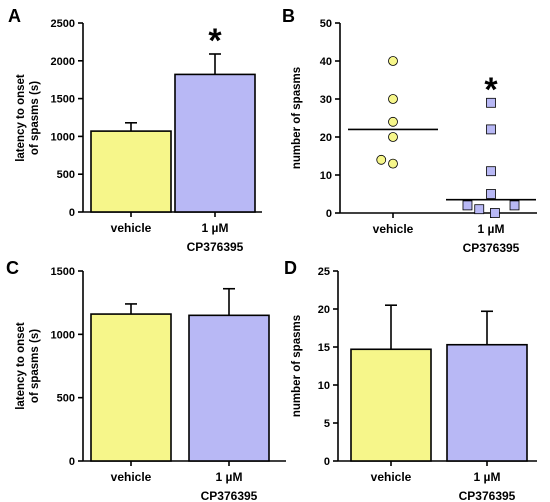  Describe the element at coordinates (327, 462) in the screenshot. I see `y-tick-label-d: 0` at that location.